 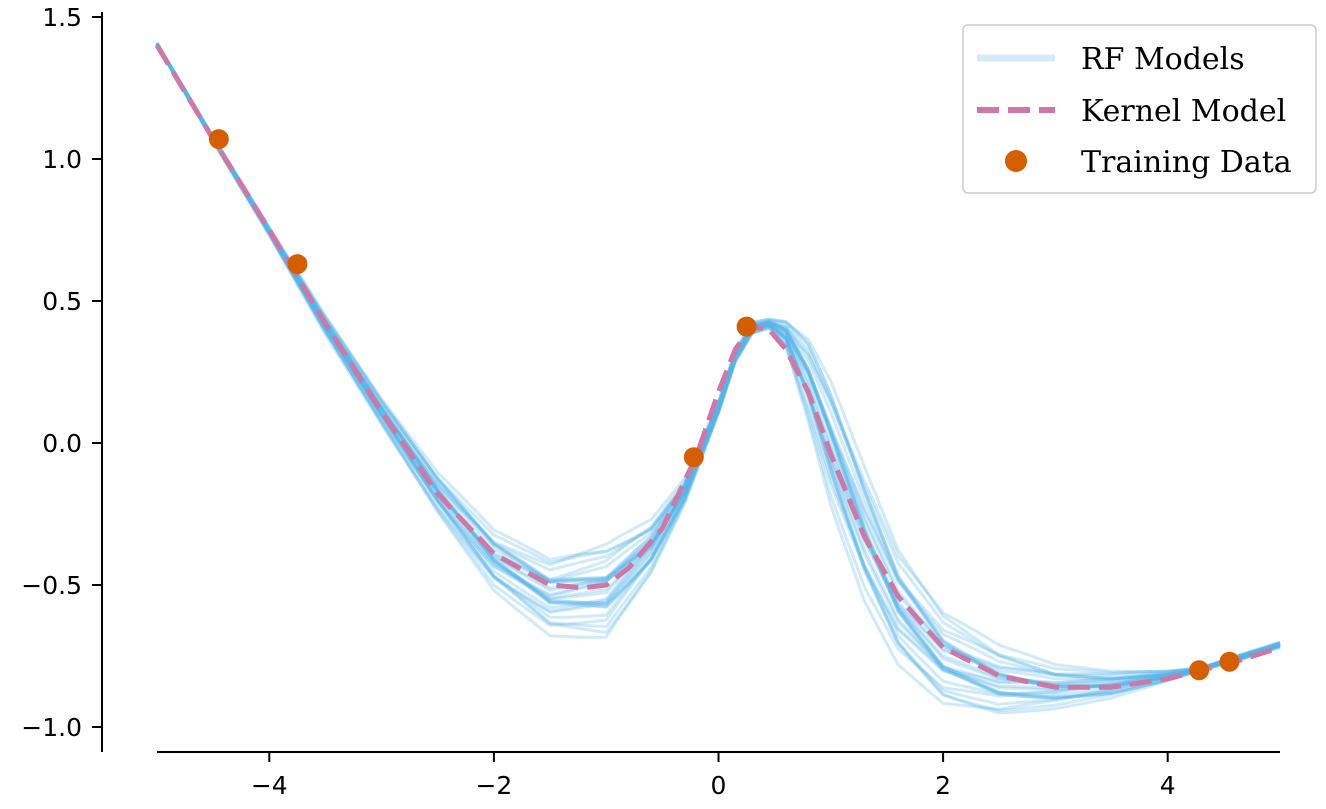 I want to click on legend-rf-models-label: RF Models, so click(x=1163, y=59).